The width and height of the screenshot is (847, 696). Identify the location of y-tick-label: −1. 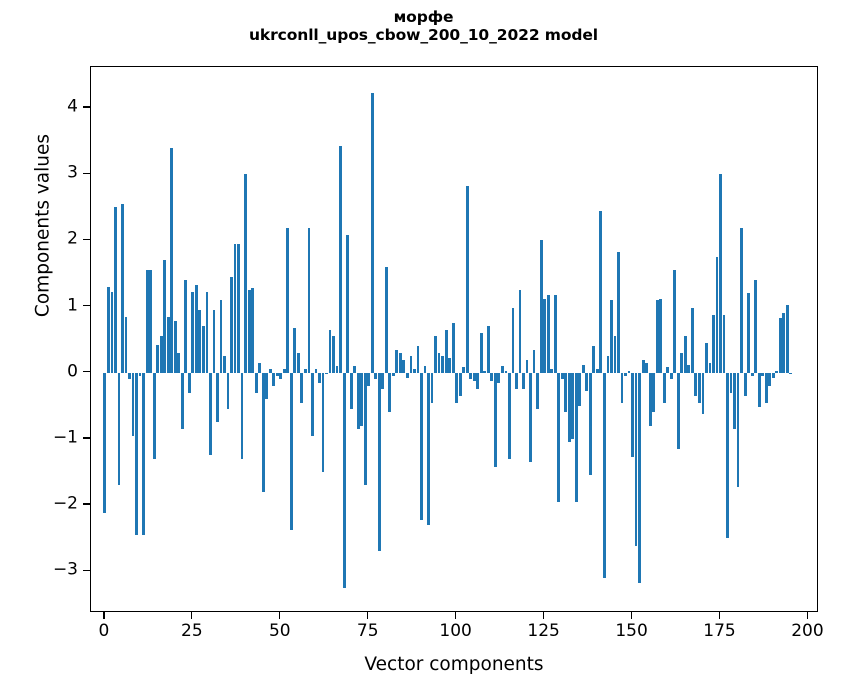
(65, 437).